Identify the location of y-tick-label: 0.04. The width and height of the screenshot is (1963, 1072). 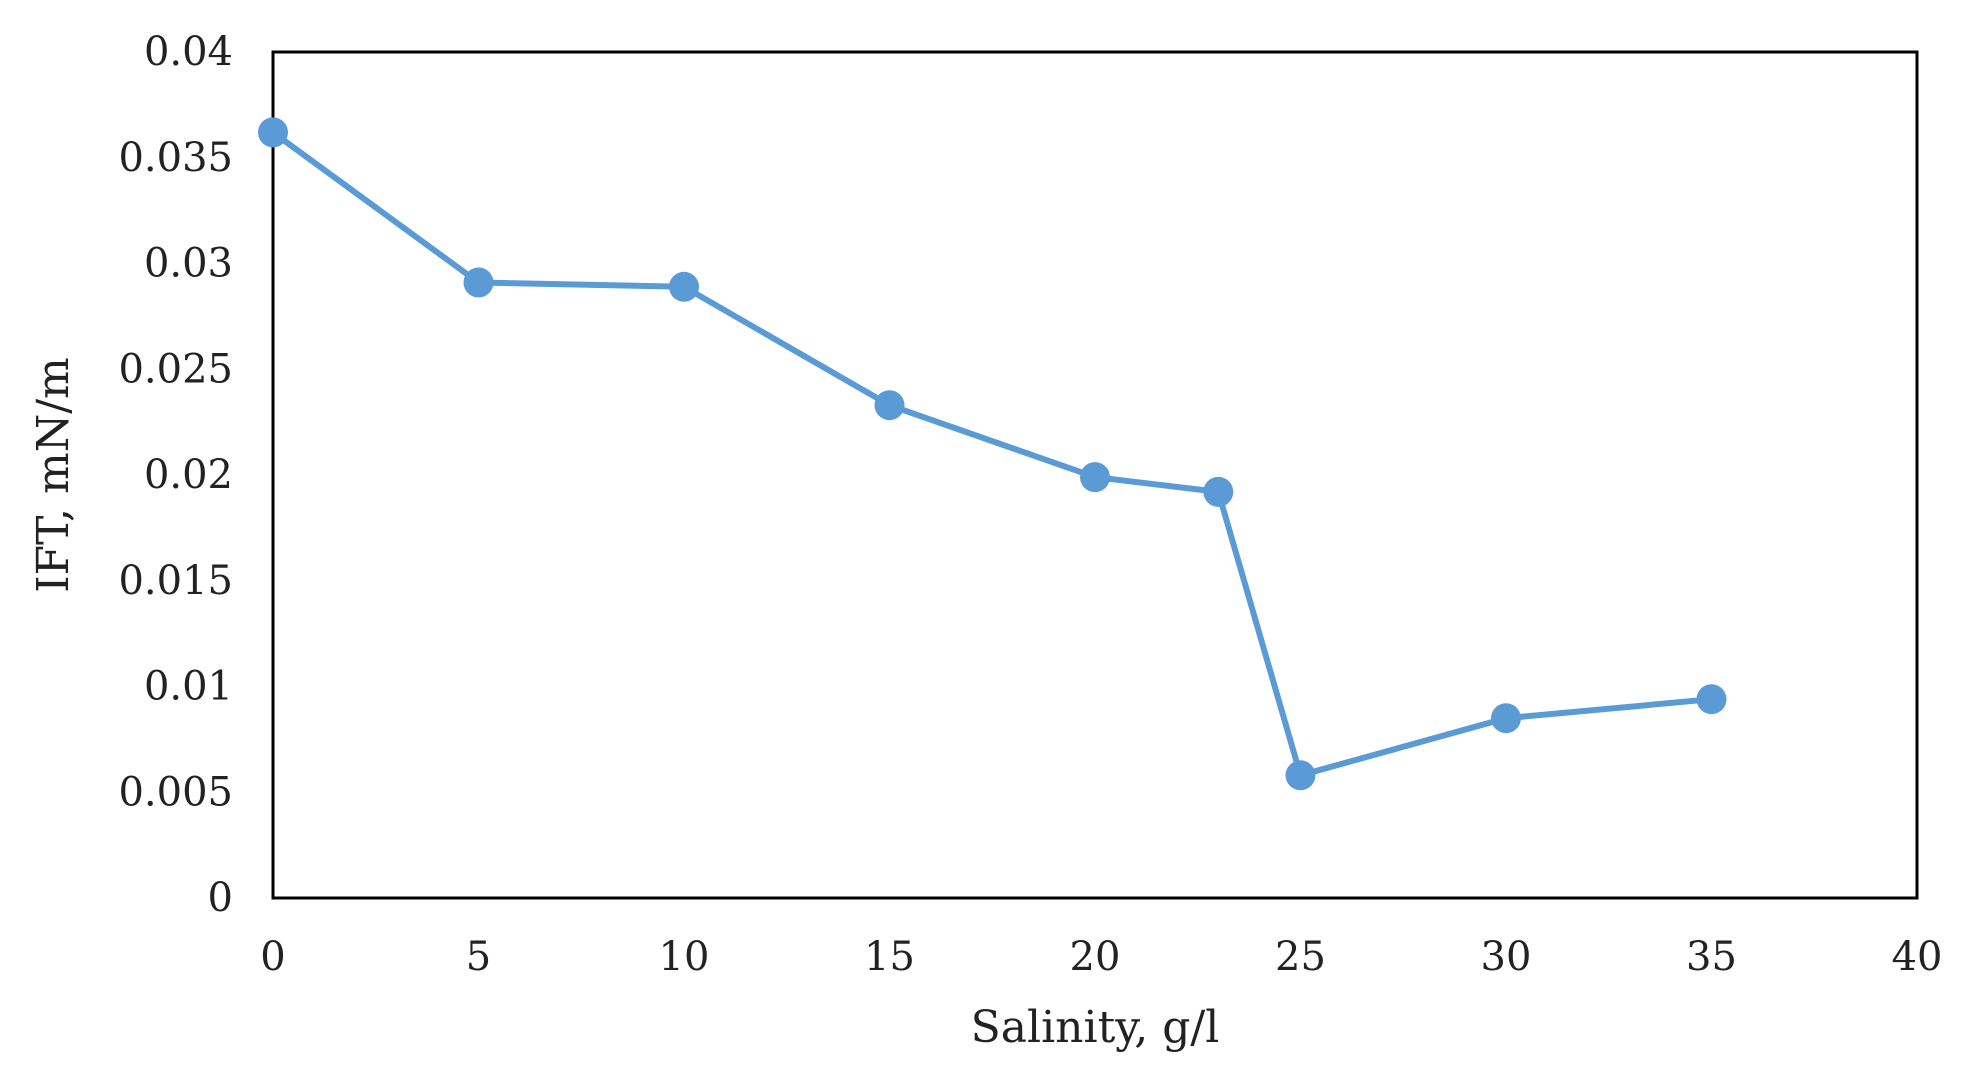
(188, 52).